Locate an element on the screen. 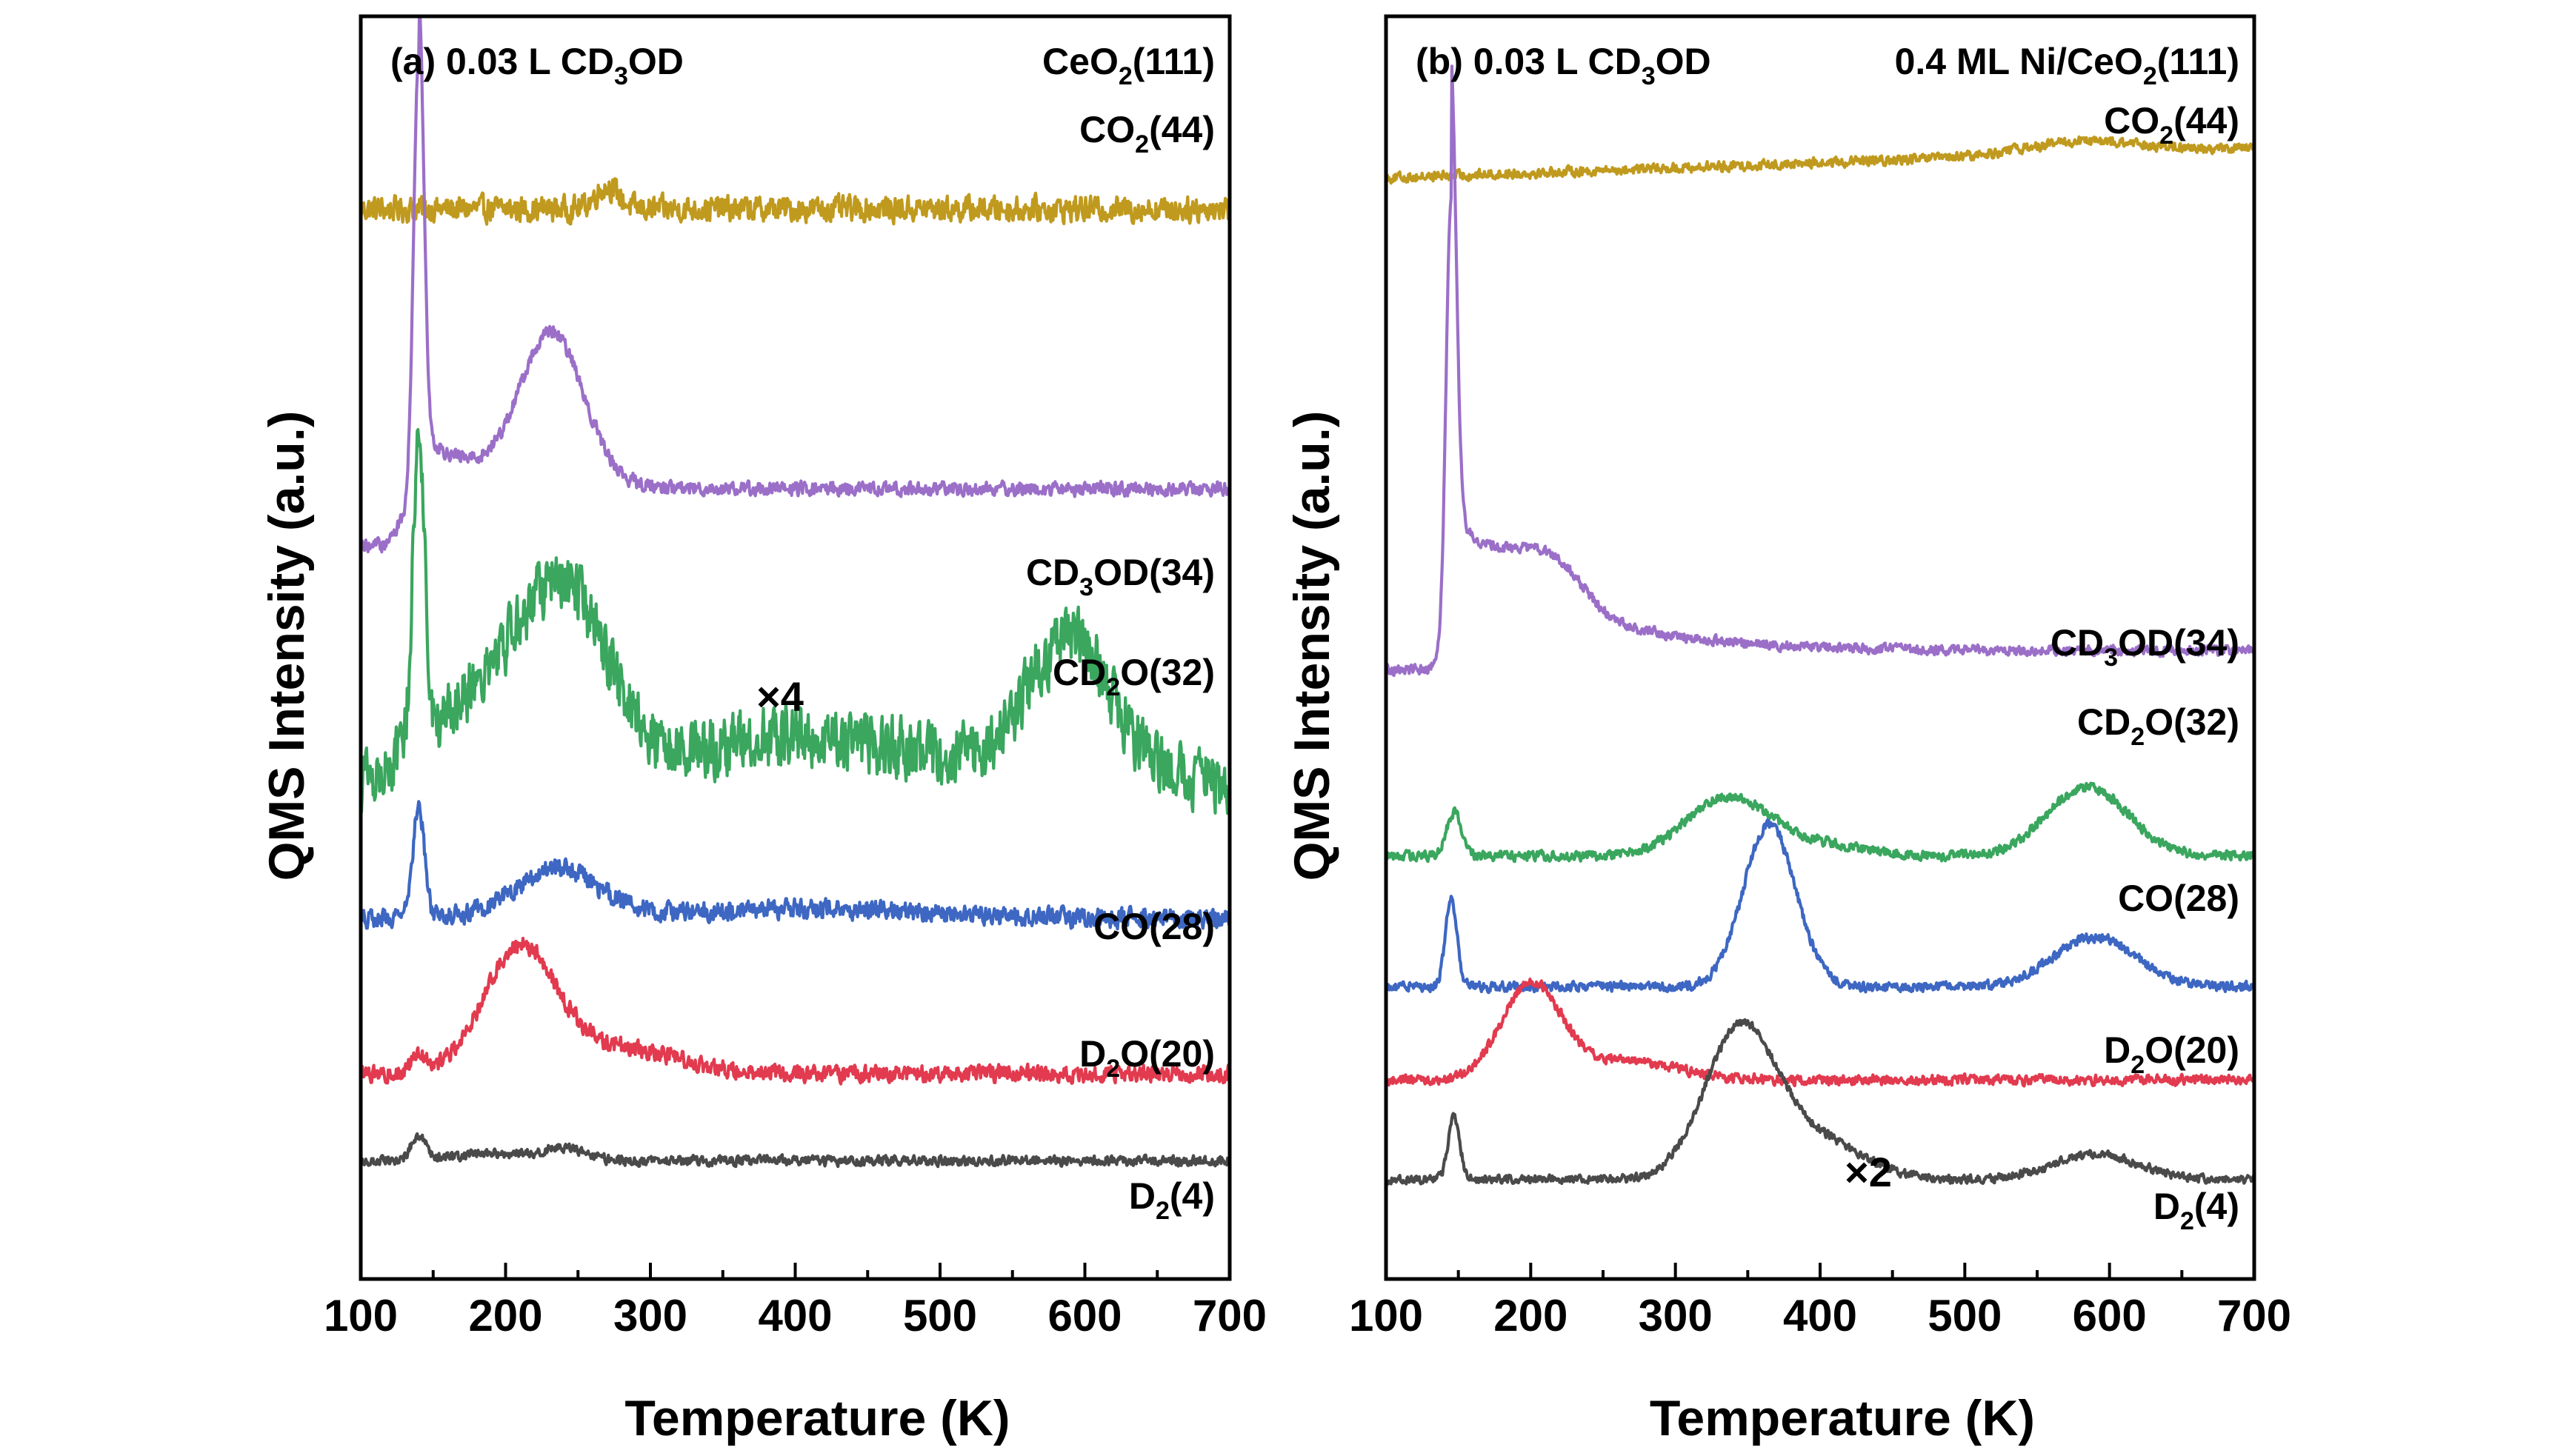  sample-label: 0.4 ML Ni/CeO2(111) is located at coordinates (2067, 65).